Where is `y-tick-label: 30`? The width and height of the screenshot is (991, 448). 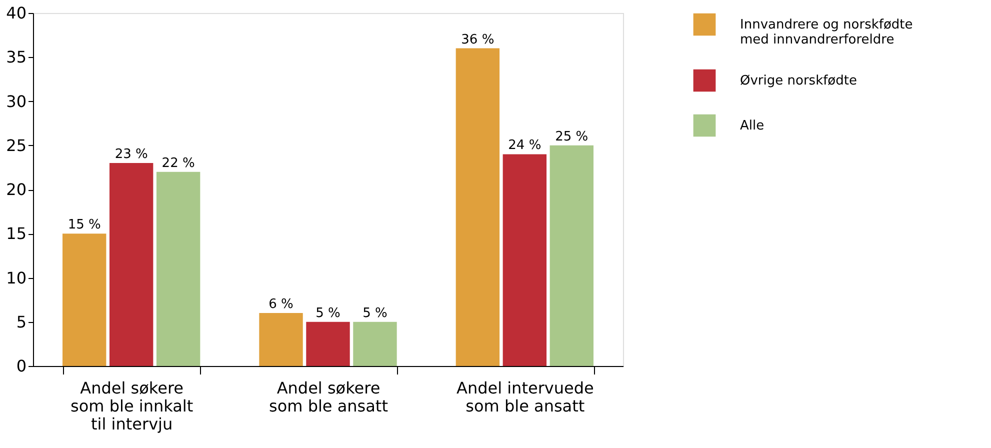 y-tick-label: 30 is located at coordinates (16, 101).